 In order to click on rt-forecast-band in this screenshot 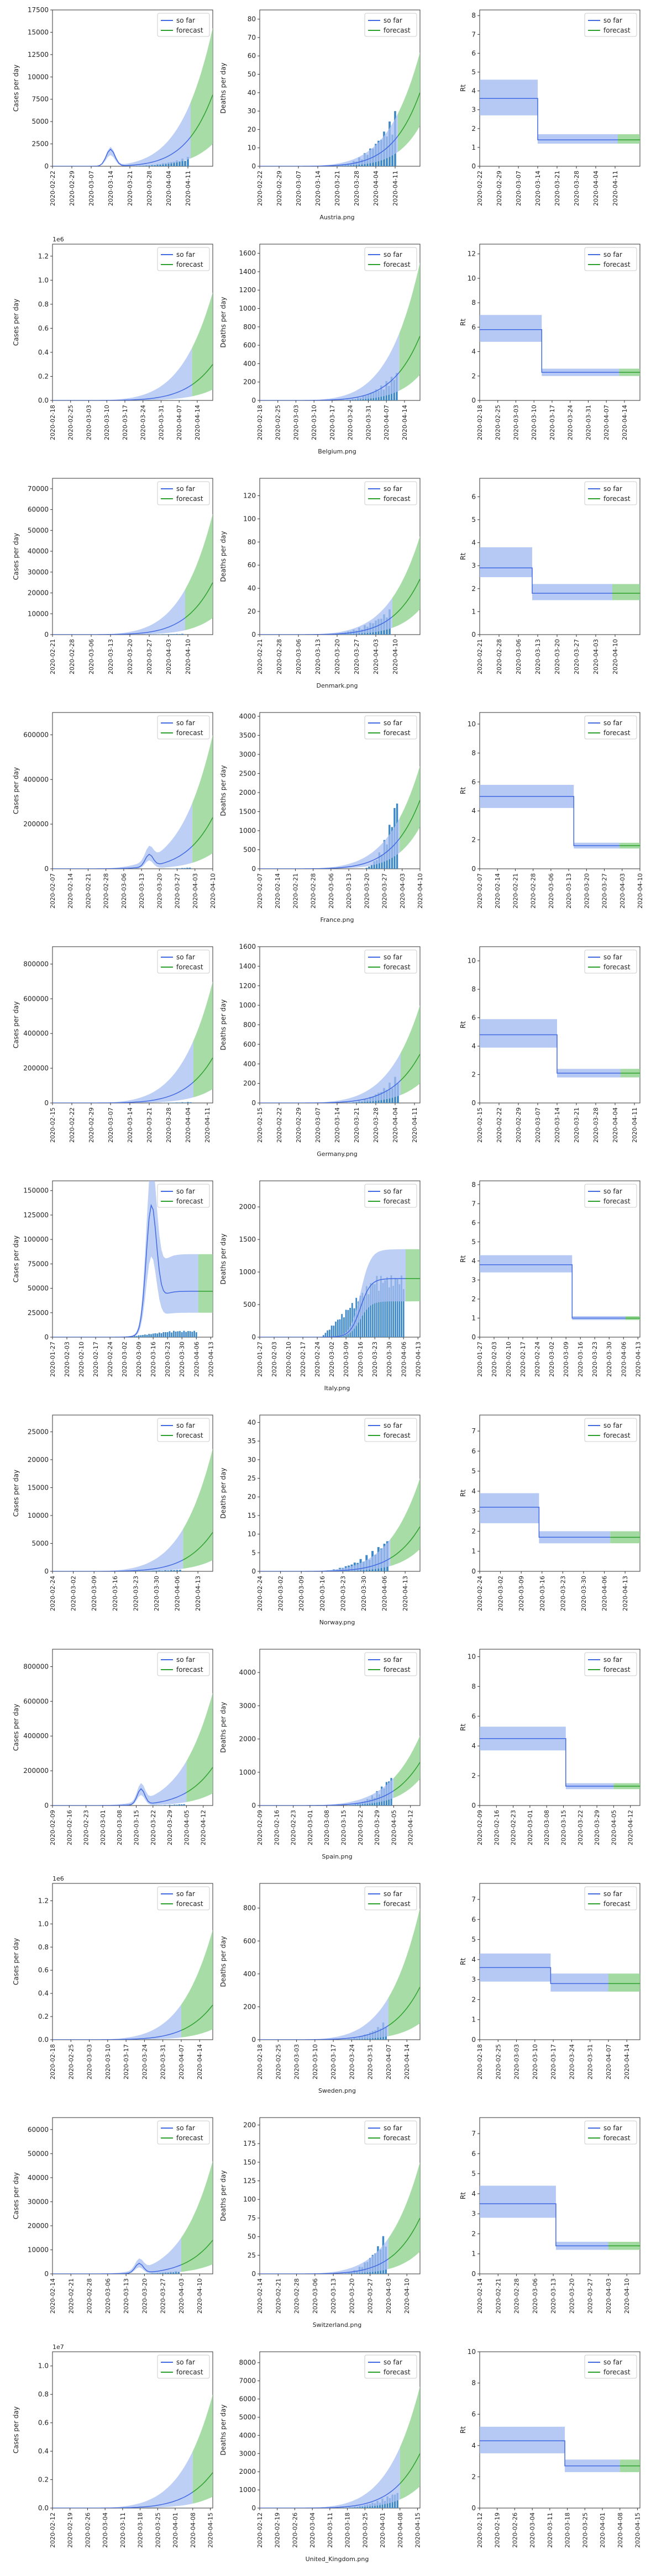, I will do `click(624, 1982)`.